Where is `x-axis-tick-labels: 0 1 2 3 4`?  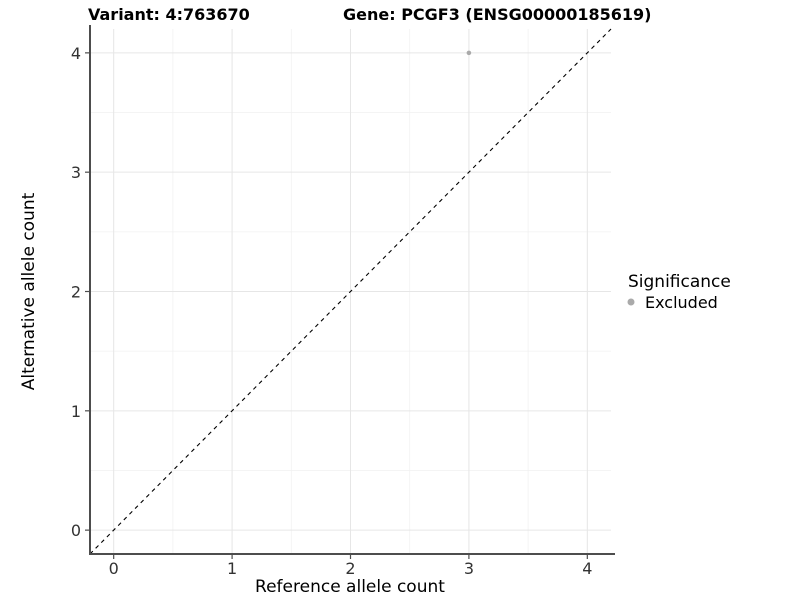
x-axis-tick-labels: 0 1 2 3 4 is located at coordinates (351, 568).